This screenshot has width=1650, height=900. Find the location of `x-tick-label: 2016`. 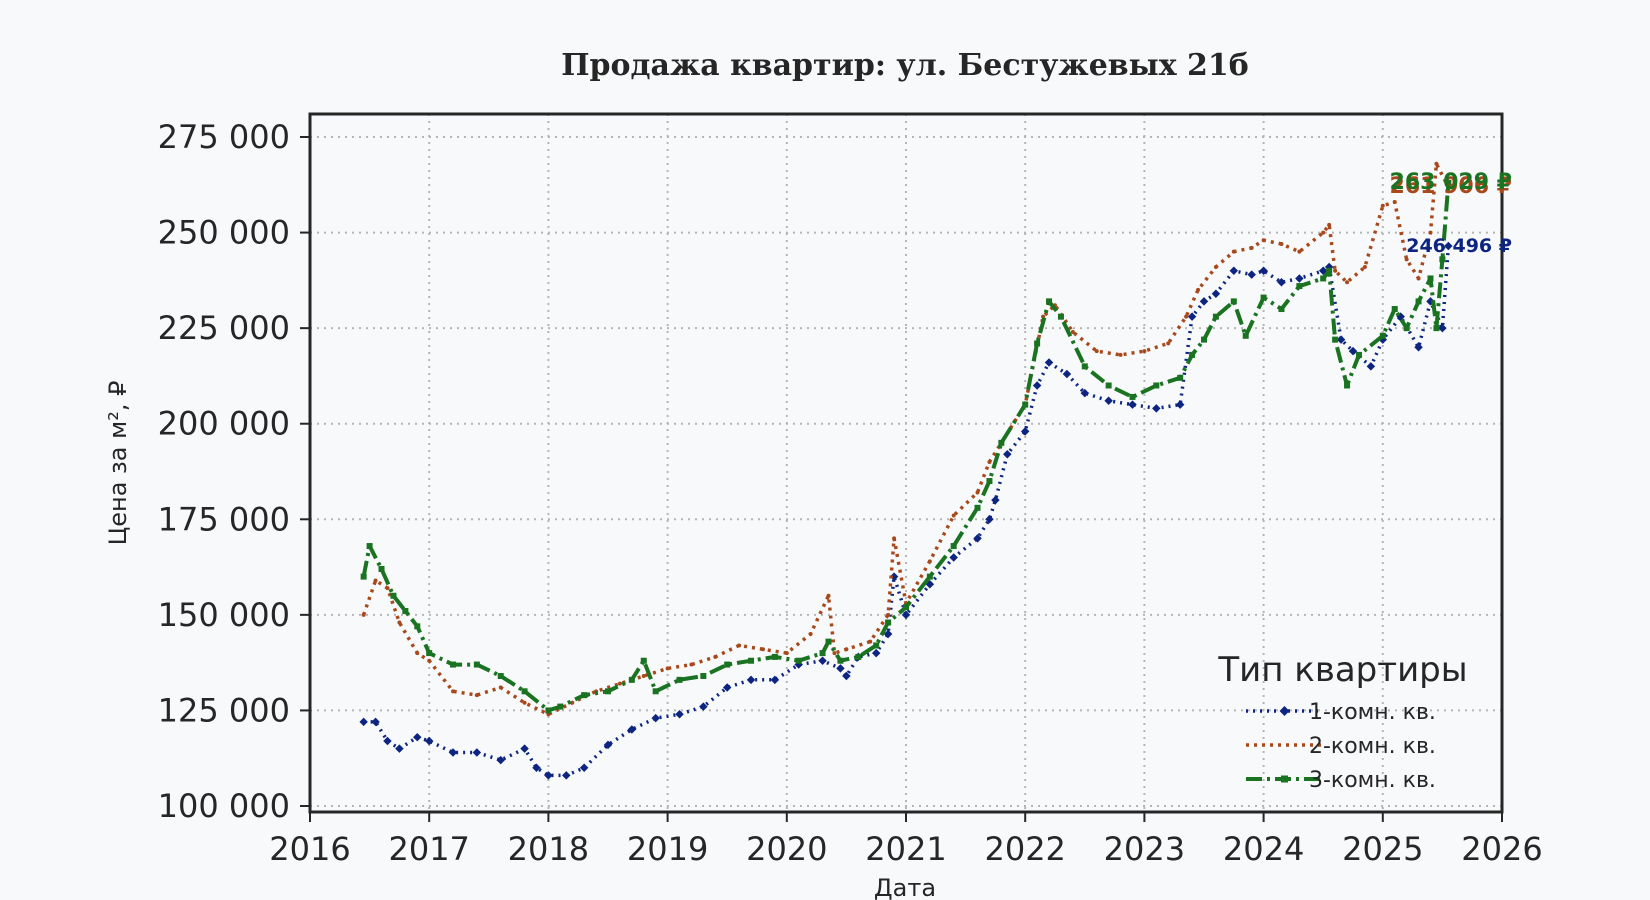

x-tick-label: 2016 is located at coordinates (309, 849).